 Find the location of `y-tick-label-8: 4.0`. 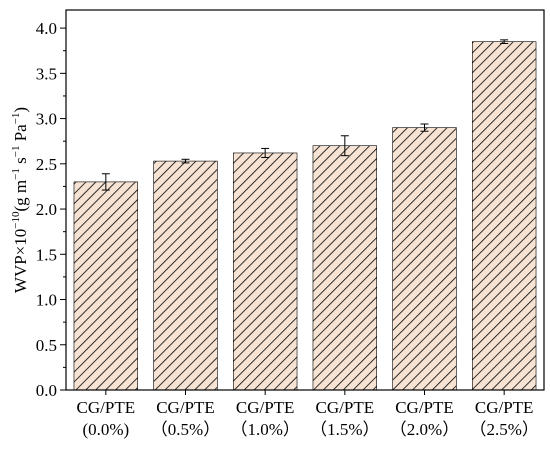

y-tick-label-8: 4.0 is located at coordinates (46, 28).